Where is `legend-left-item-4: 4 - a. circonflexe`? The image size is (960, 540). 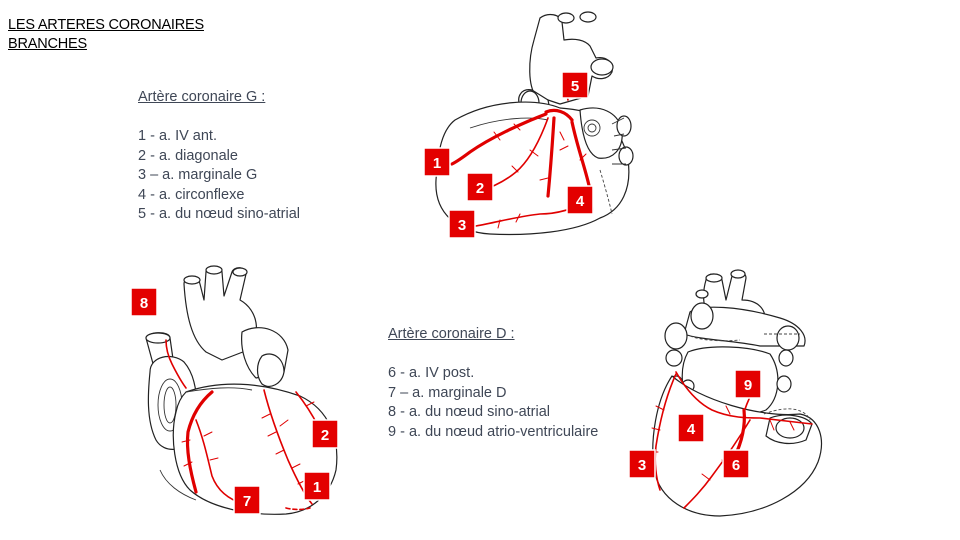
legend-left-item-4: 4 - a. circonflexe is located at coordinates (191, 194).